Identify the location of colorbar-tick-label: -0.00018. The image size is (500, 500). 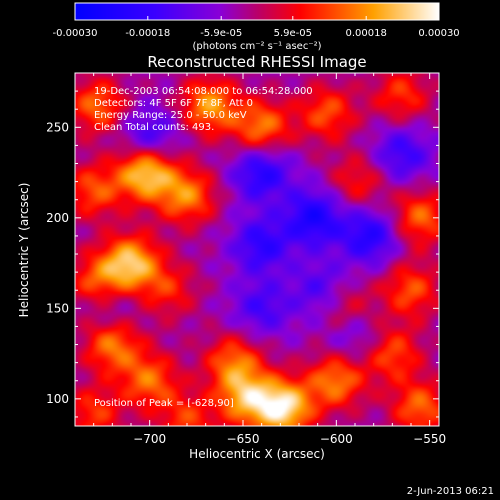
(147, 33).